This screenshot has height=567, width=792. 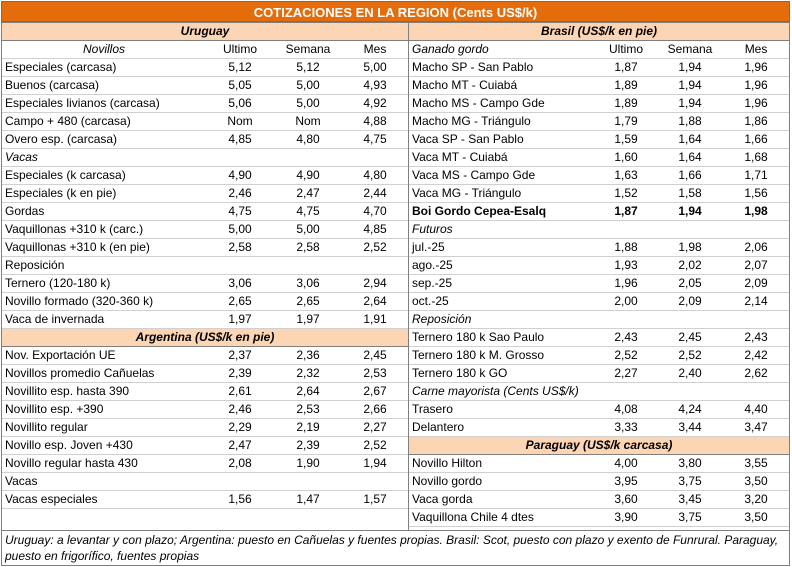 I want to click on table-row: Especiales (carcasa) 5,12 5,12 5,00, so click(x=205, y=67).